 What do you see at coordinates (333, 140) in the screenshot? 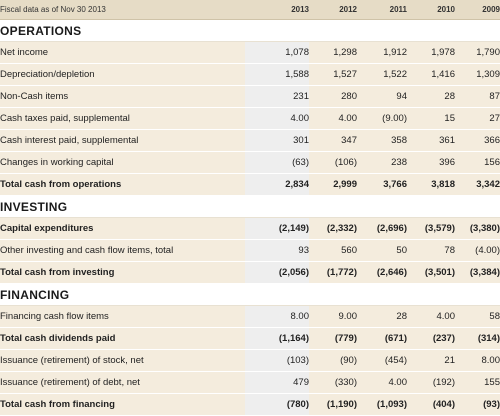
I see `value-cell-2012: 347` at bounding box center [333, 140].